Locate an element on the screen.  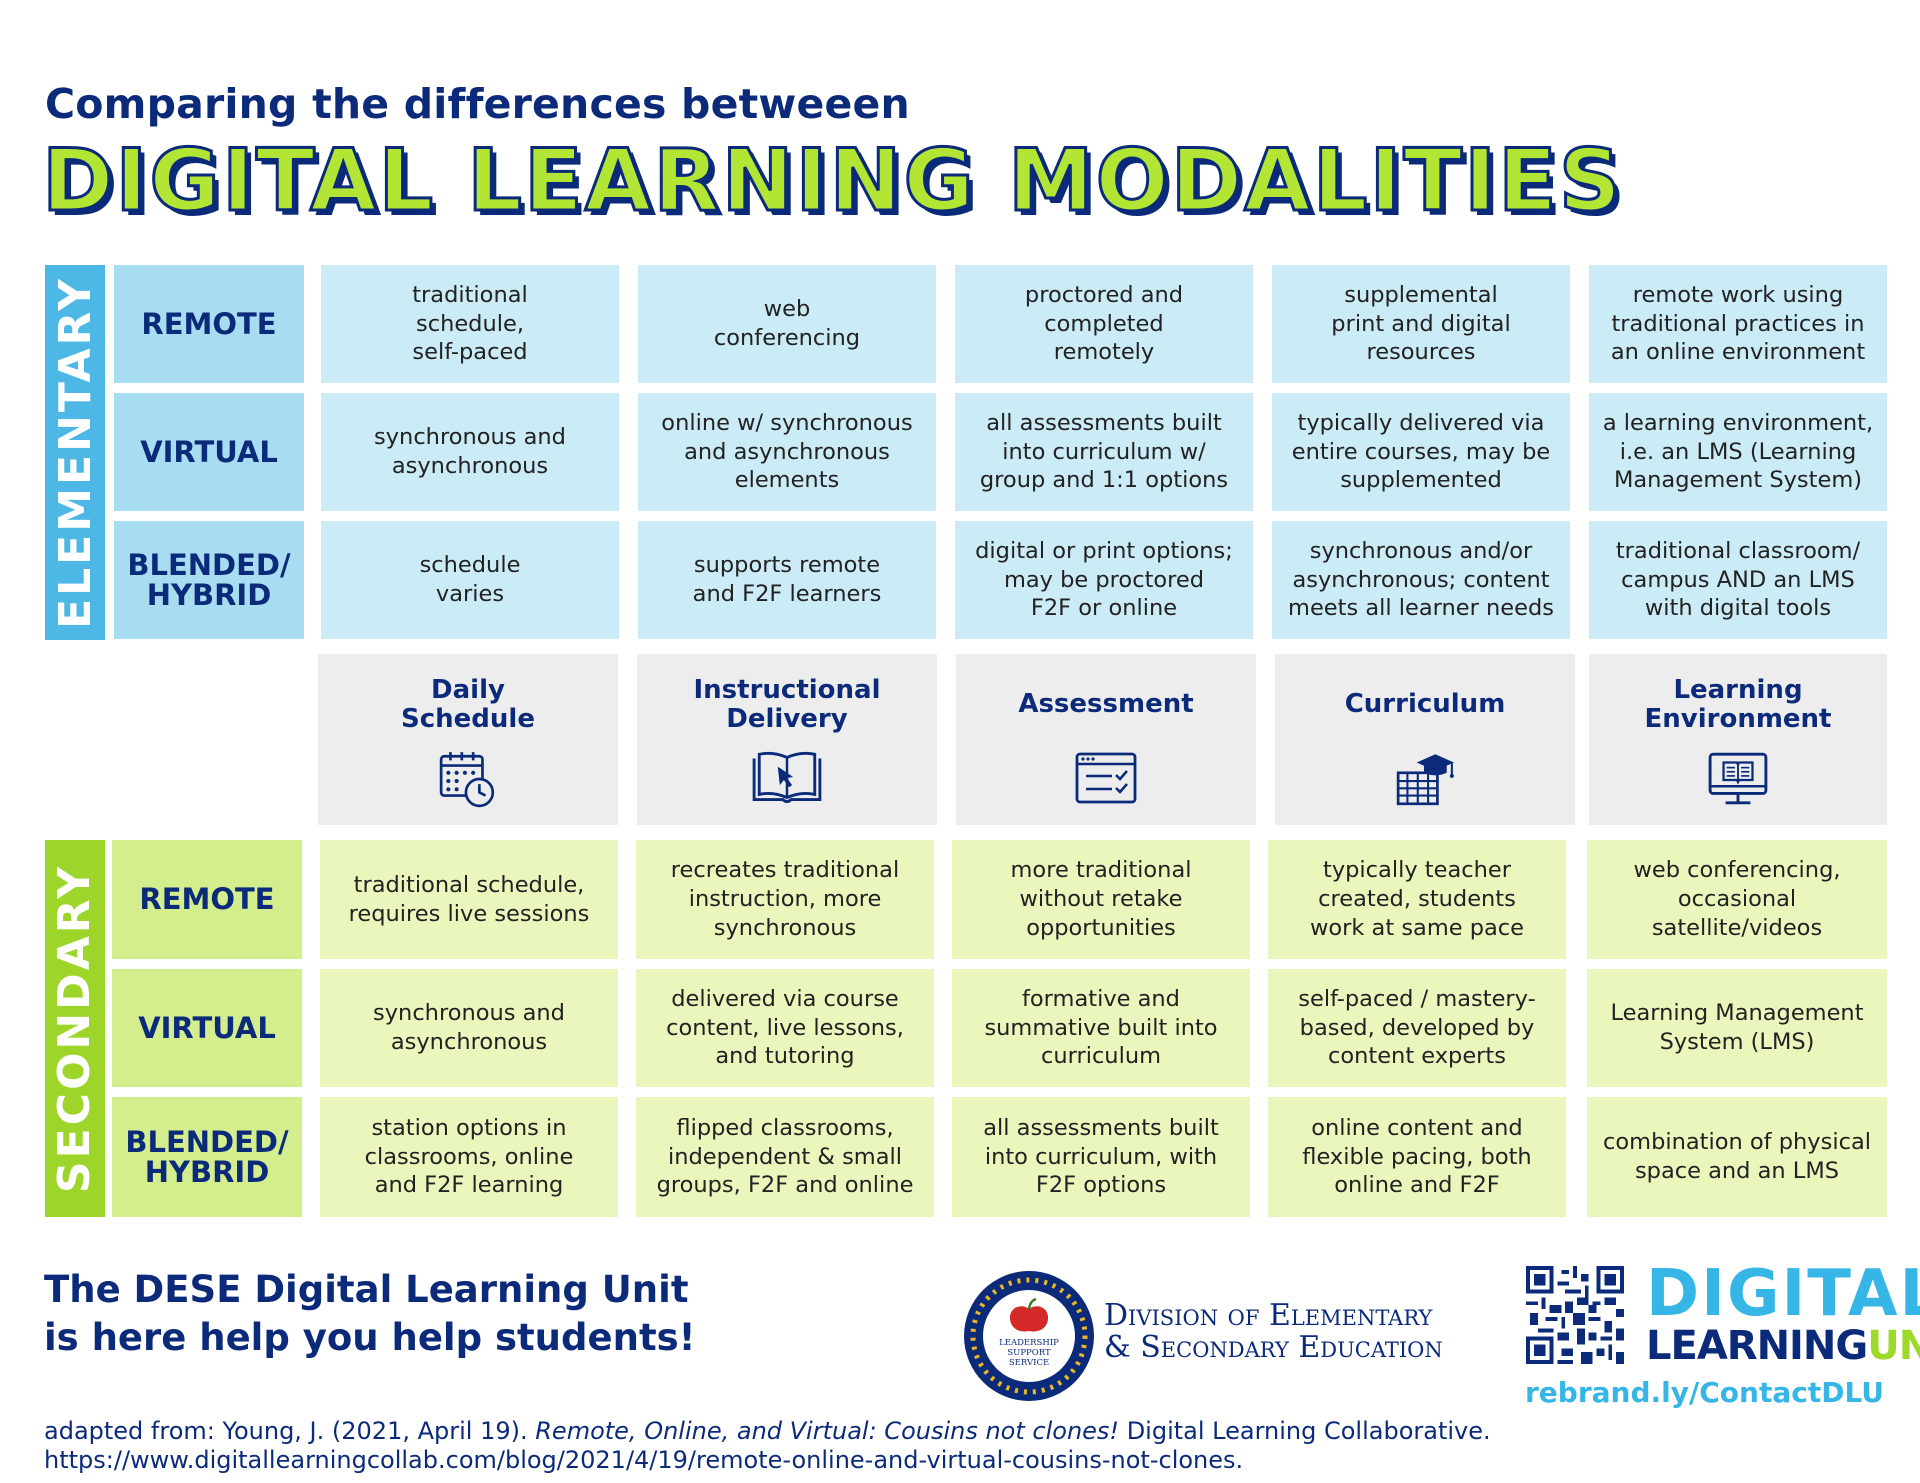
elementary-remote-daily-schedule: traditional schedule, self-paced is located at coordinates (470, 324).